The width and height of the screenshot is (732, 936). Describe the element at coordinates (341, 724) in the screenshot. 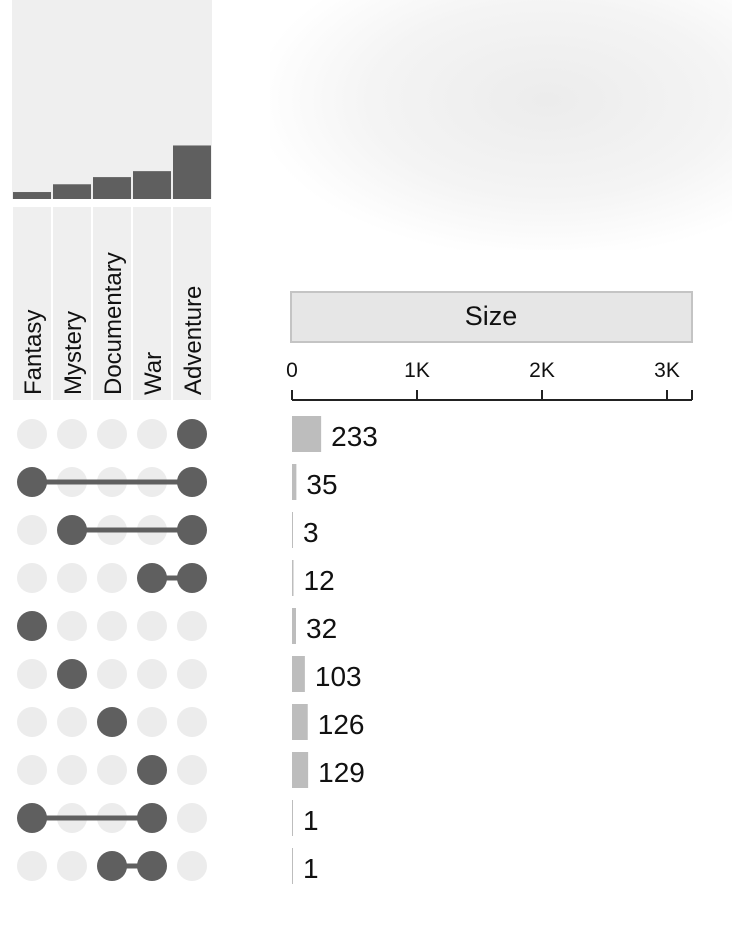

I see `intersection-size-label: 126` at that location.